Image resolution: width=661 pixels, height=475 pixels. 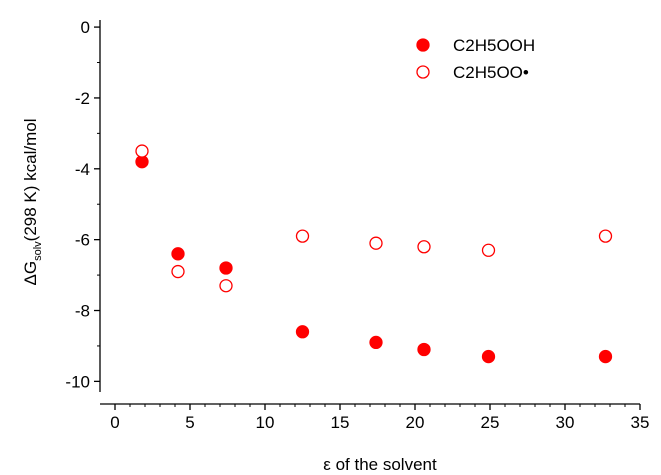 What do you see at coordinates (83, 205) in the screenshot?
I see `y-axis: 0 -2 -4 -6 -8 -10` at bounding box center [83, 205].